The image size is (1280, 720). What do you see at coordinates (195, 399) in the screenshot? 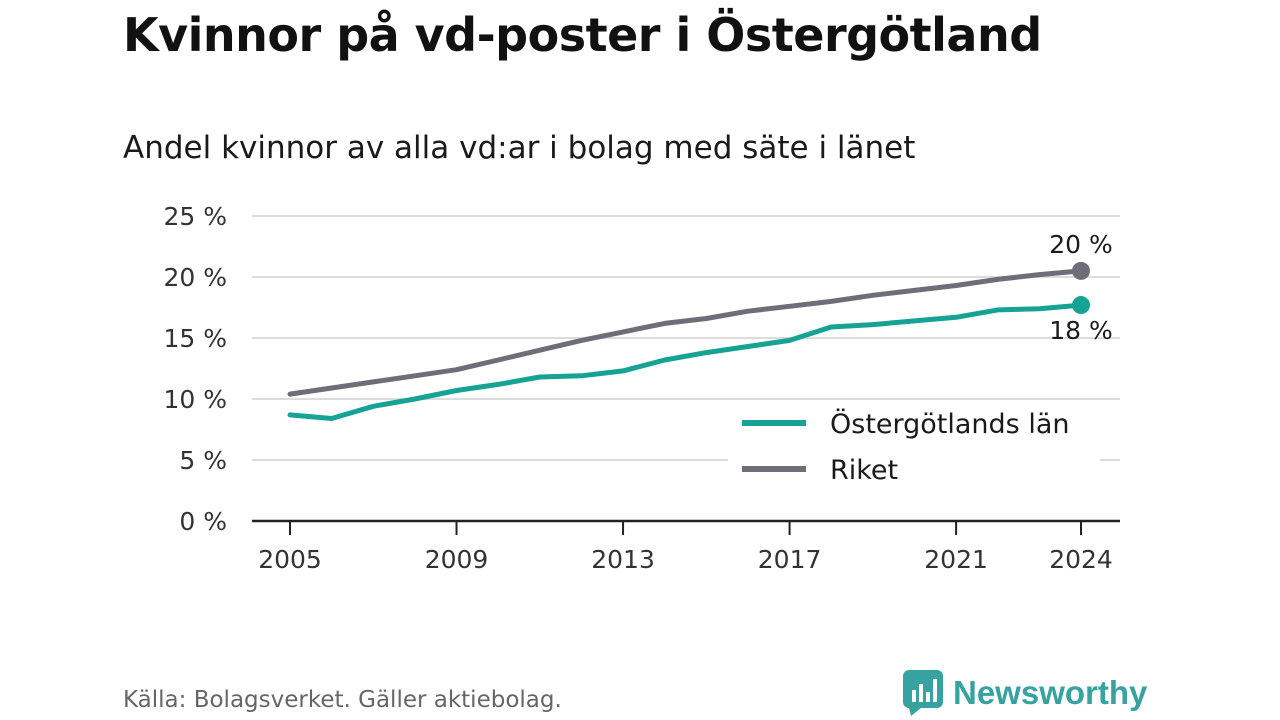
I see `y-tick-label: 10 %` at bounding box center [195, 399].